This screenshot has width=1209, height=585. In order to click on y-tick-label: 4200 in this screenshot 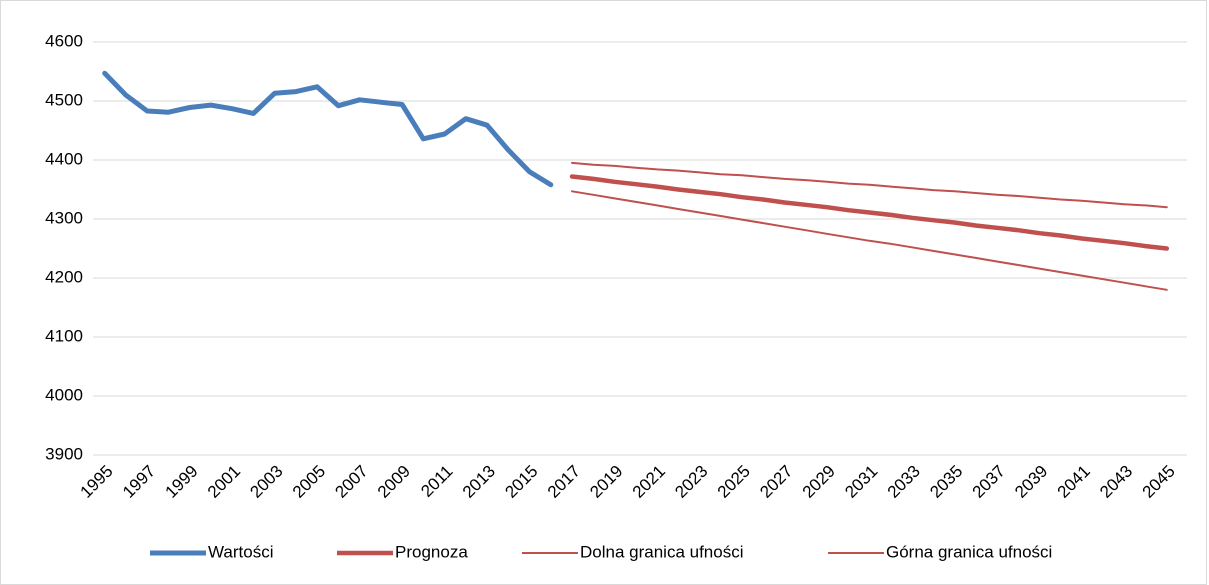, I will do `click(64, 276)`.